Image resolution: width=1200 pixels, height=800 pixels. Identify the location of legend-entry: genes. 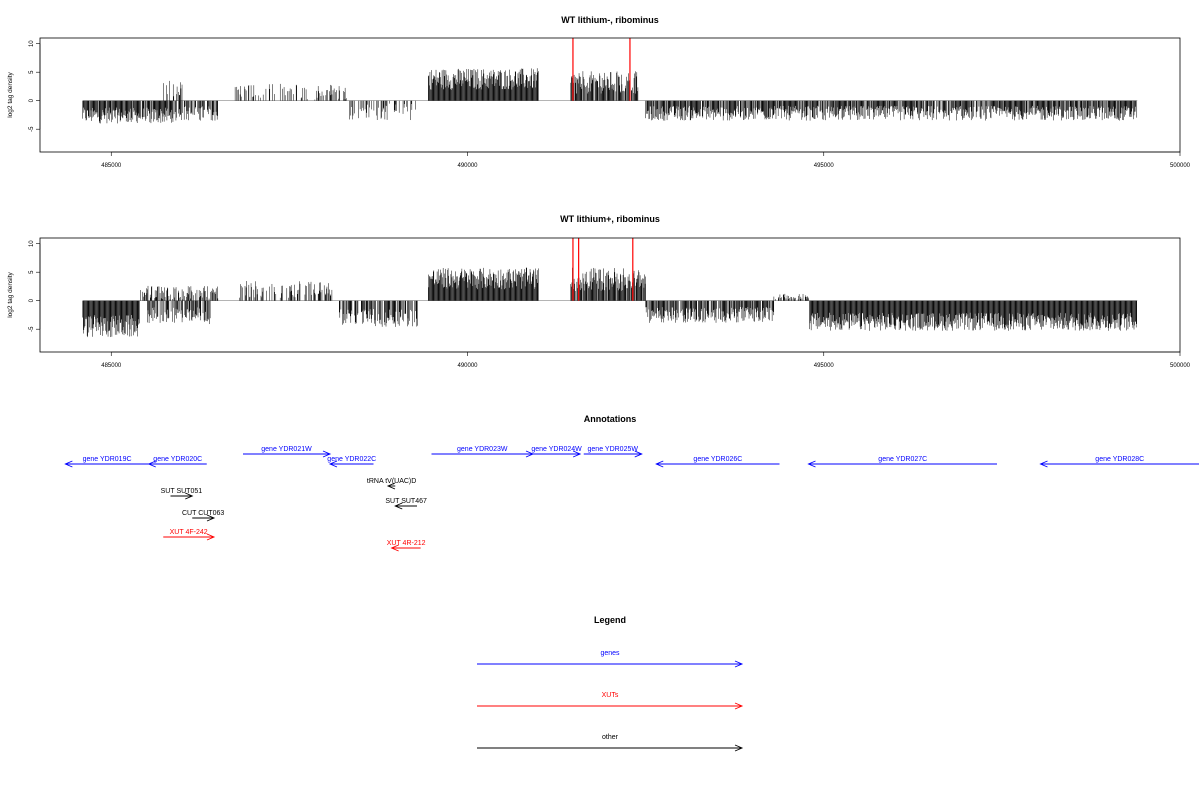
(610, 659).